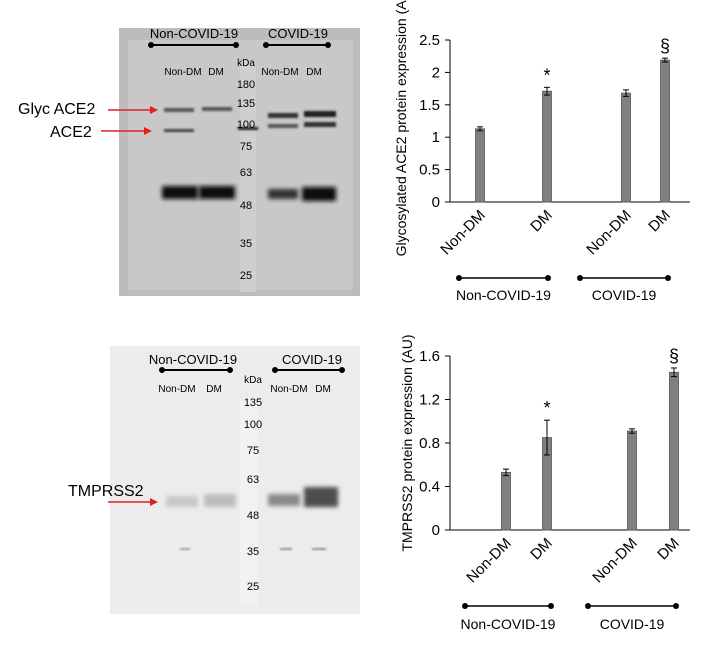 This screenshot has width=719, height=651. What do you see at coordinates (429, 487) in the screenshot?
I see `y-tick-label: 0.4` at bounding box center [429, 487].